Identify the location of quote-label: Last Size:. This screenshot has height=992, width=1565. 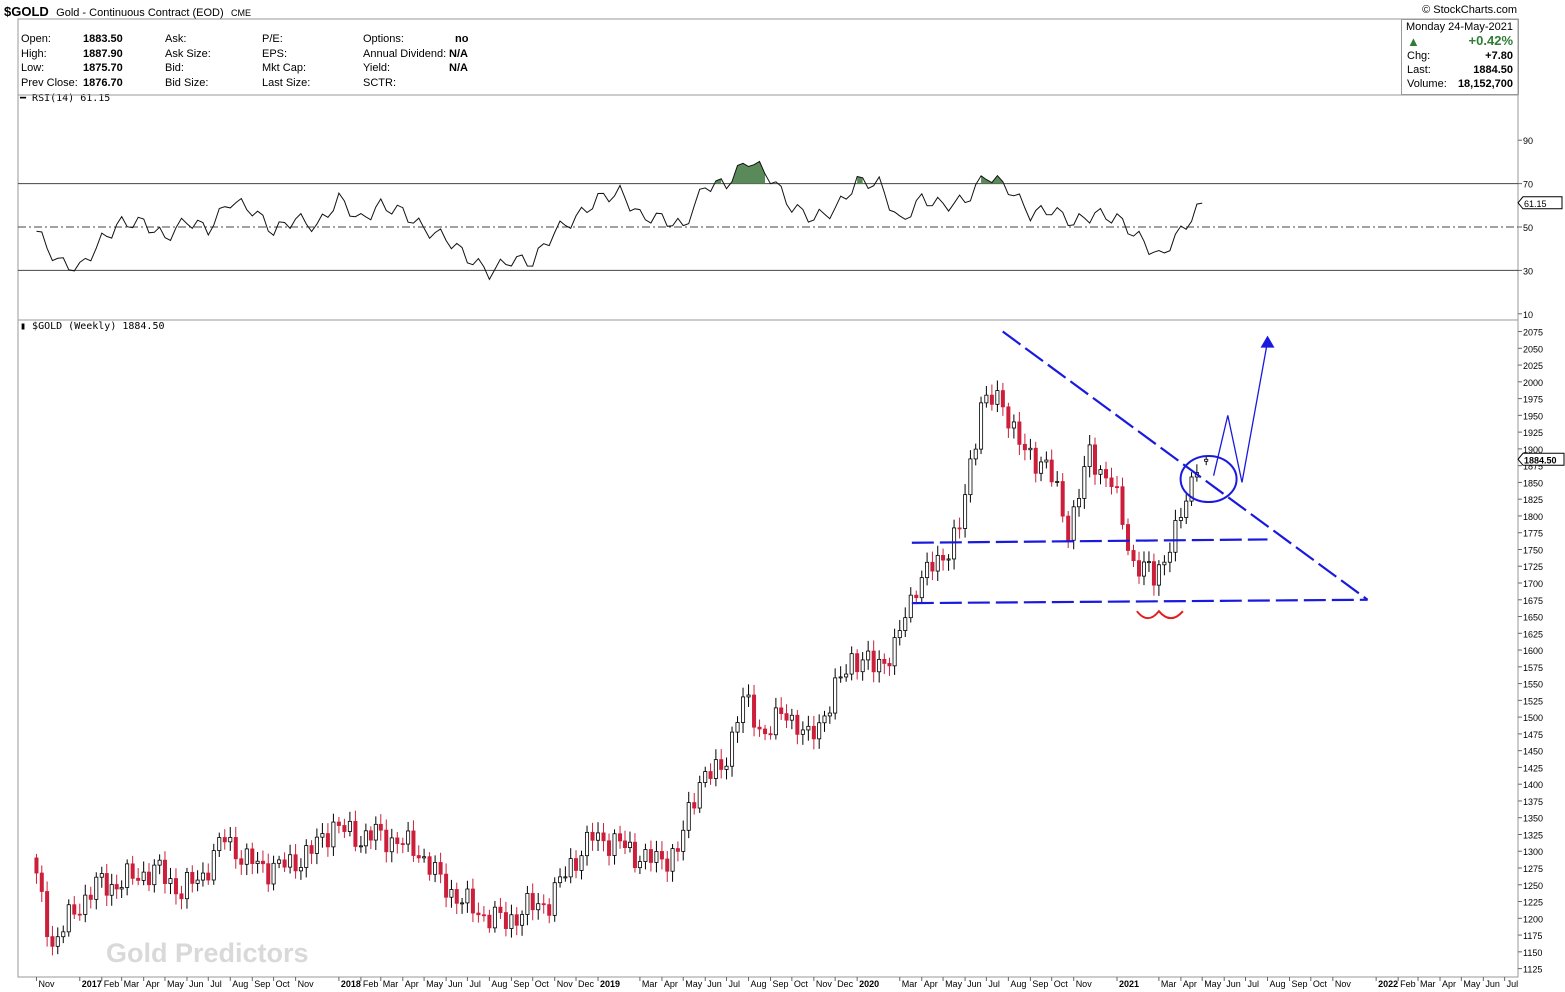
(286, 82).